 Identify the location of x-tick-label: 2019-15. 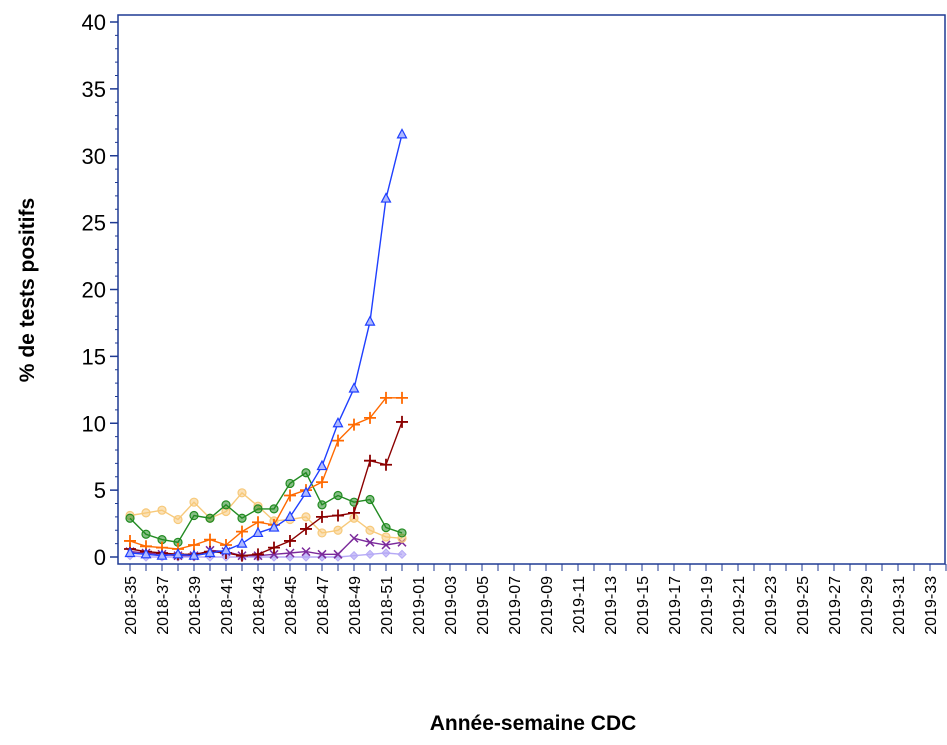
(643, 605).